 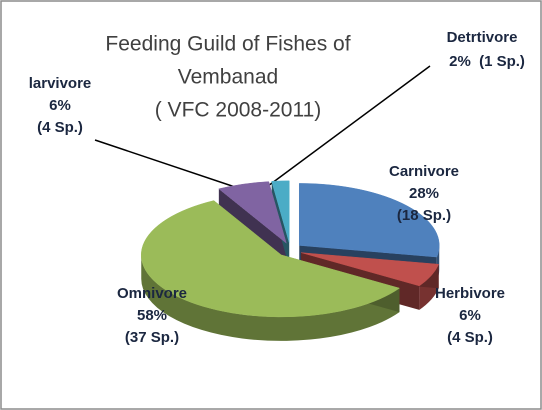 I want to click on category-label: Omnivore, so click(x=152, y=293).